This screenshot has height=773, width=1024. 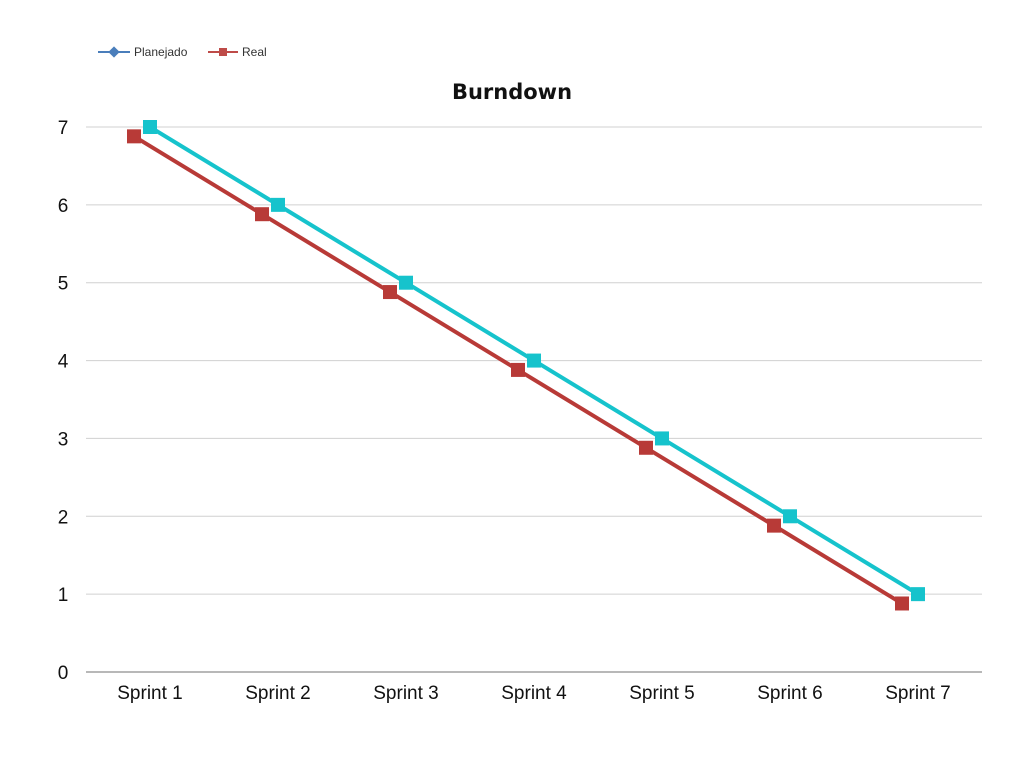 What do you see at coordinates (63, 517) in the screenshot?
I see `y-tick-label: 2` at bounding box center [63, 517].